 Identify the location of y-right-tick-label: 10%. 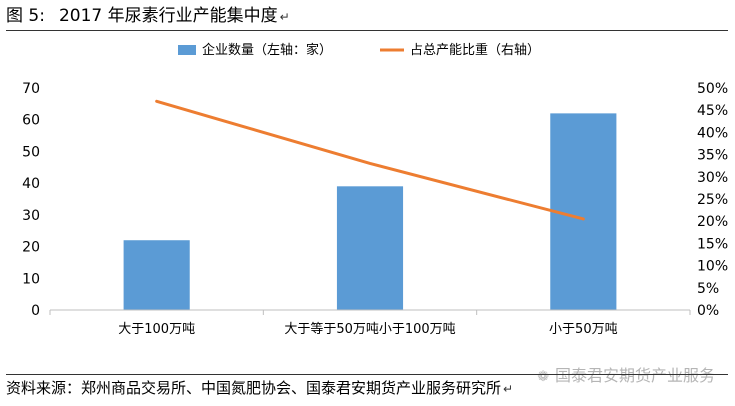
(712, 267).